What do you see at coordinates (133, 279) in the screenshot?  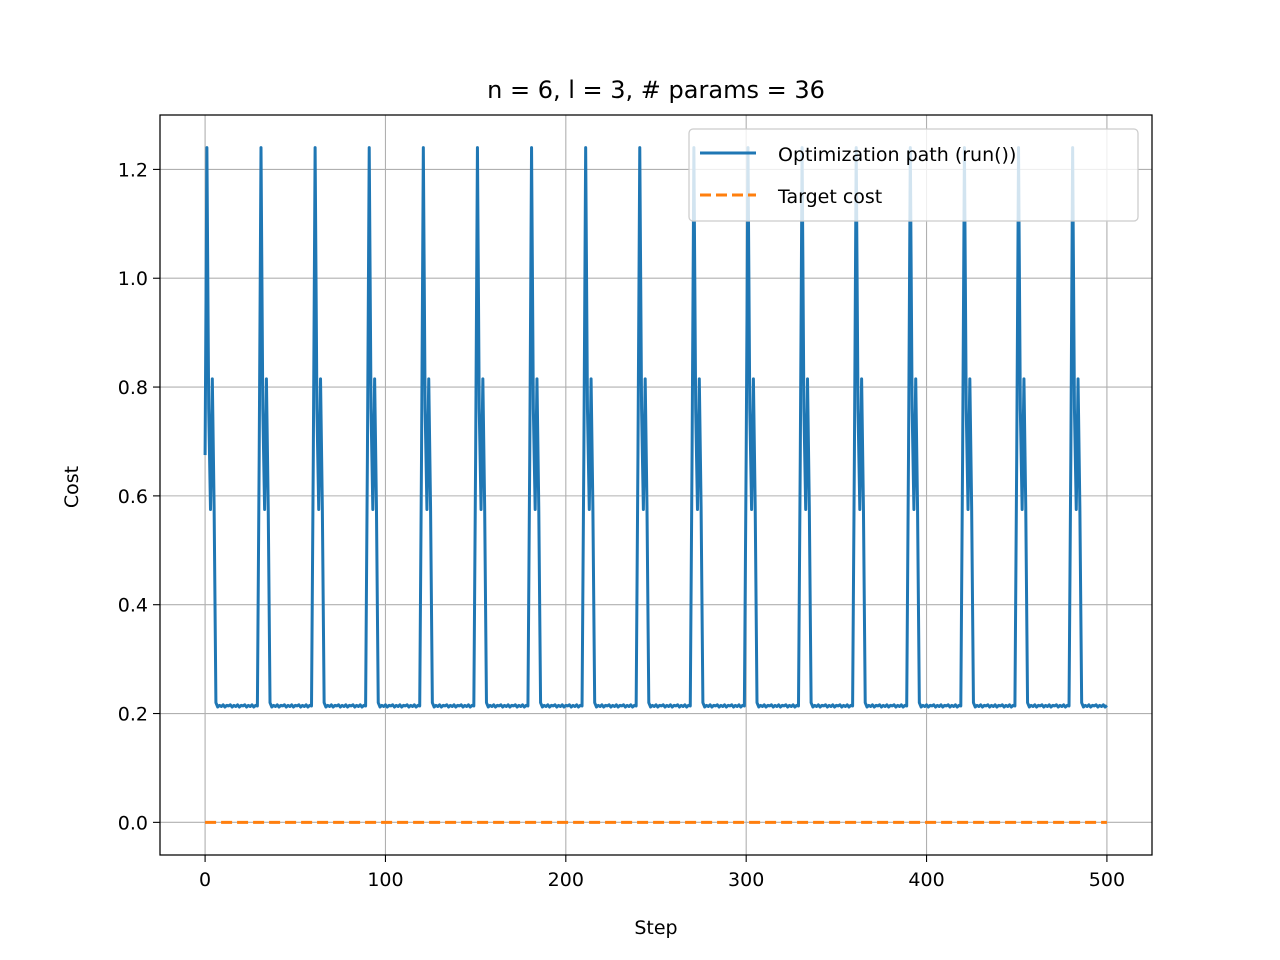 I see `y-tick-label: 1.0` at bounding box center [133, 279].